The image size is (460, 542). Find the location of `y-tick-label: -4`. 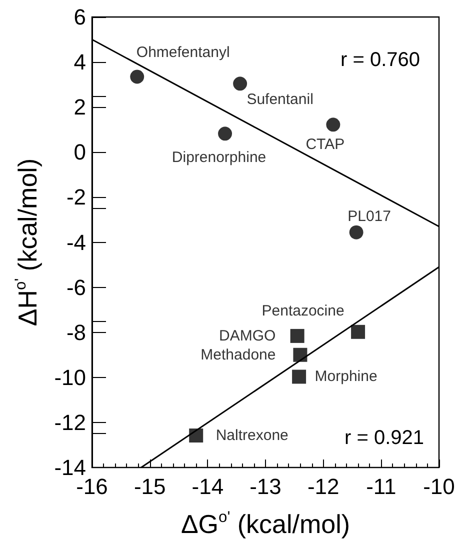

y-tick-label: -4 is located at coordinates (76, 242).